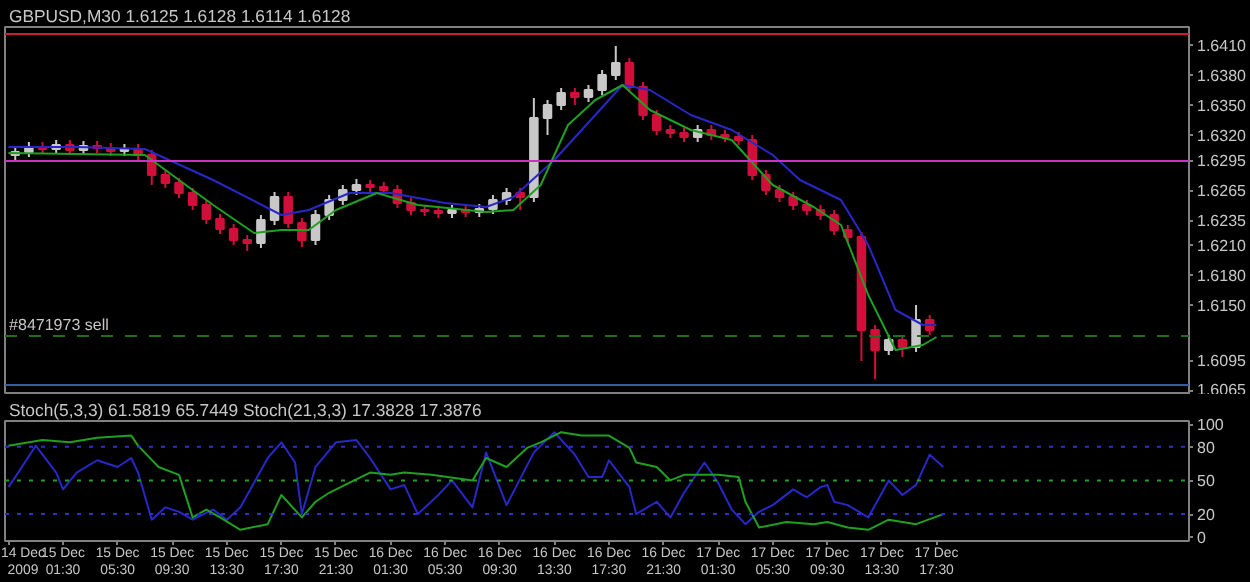  I want to click on y-tick-label: 80, so click(1206, 447).